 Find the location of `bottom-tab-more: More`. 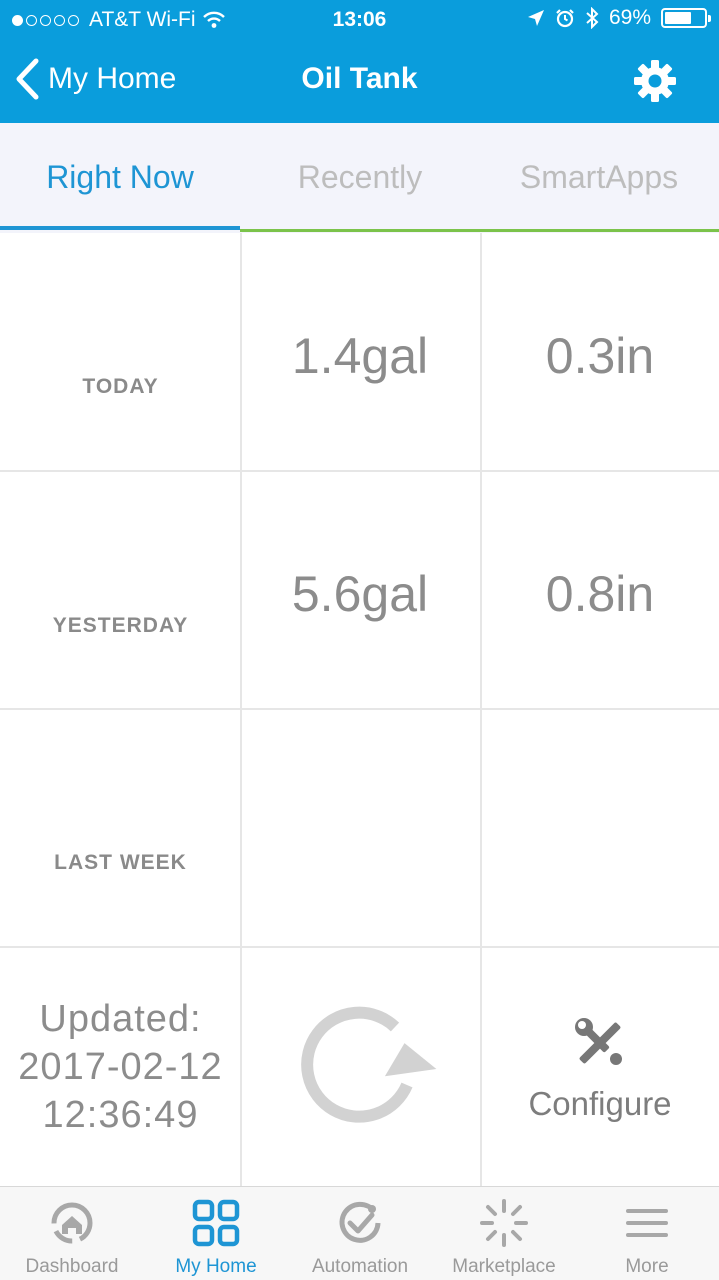

bottom-tab-more: More is located at coordinates (647, 1233).